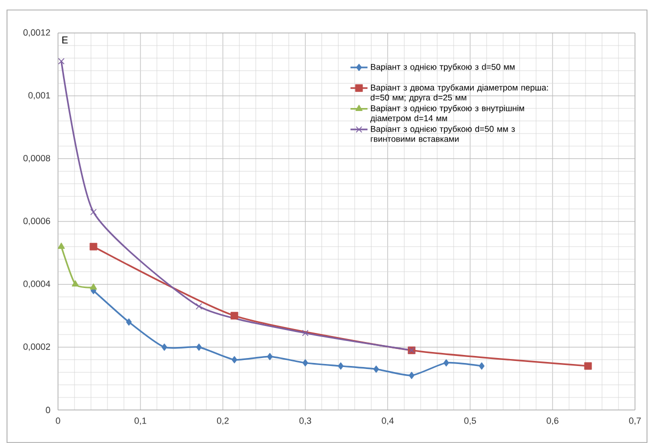 The height and width of the screenshot is (443, 656). What do you see at coordinates (442, 134) in the screenshot?
I see `legend-label: Варіант з однією трубкою d=50 мм з гвинтовими вставками` at bounding box center [442, 134].